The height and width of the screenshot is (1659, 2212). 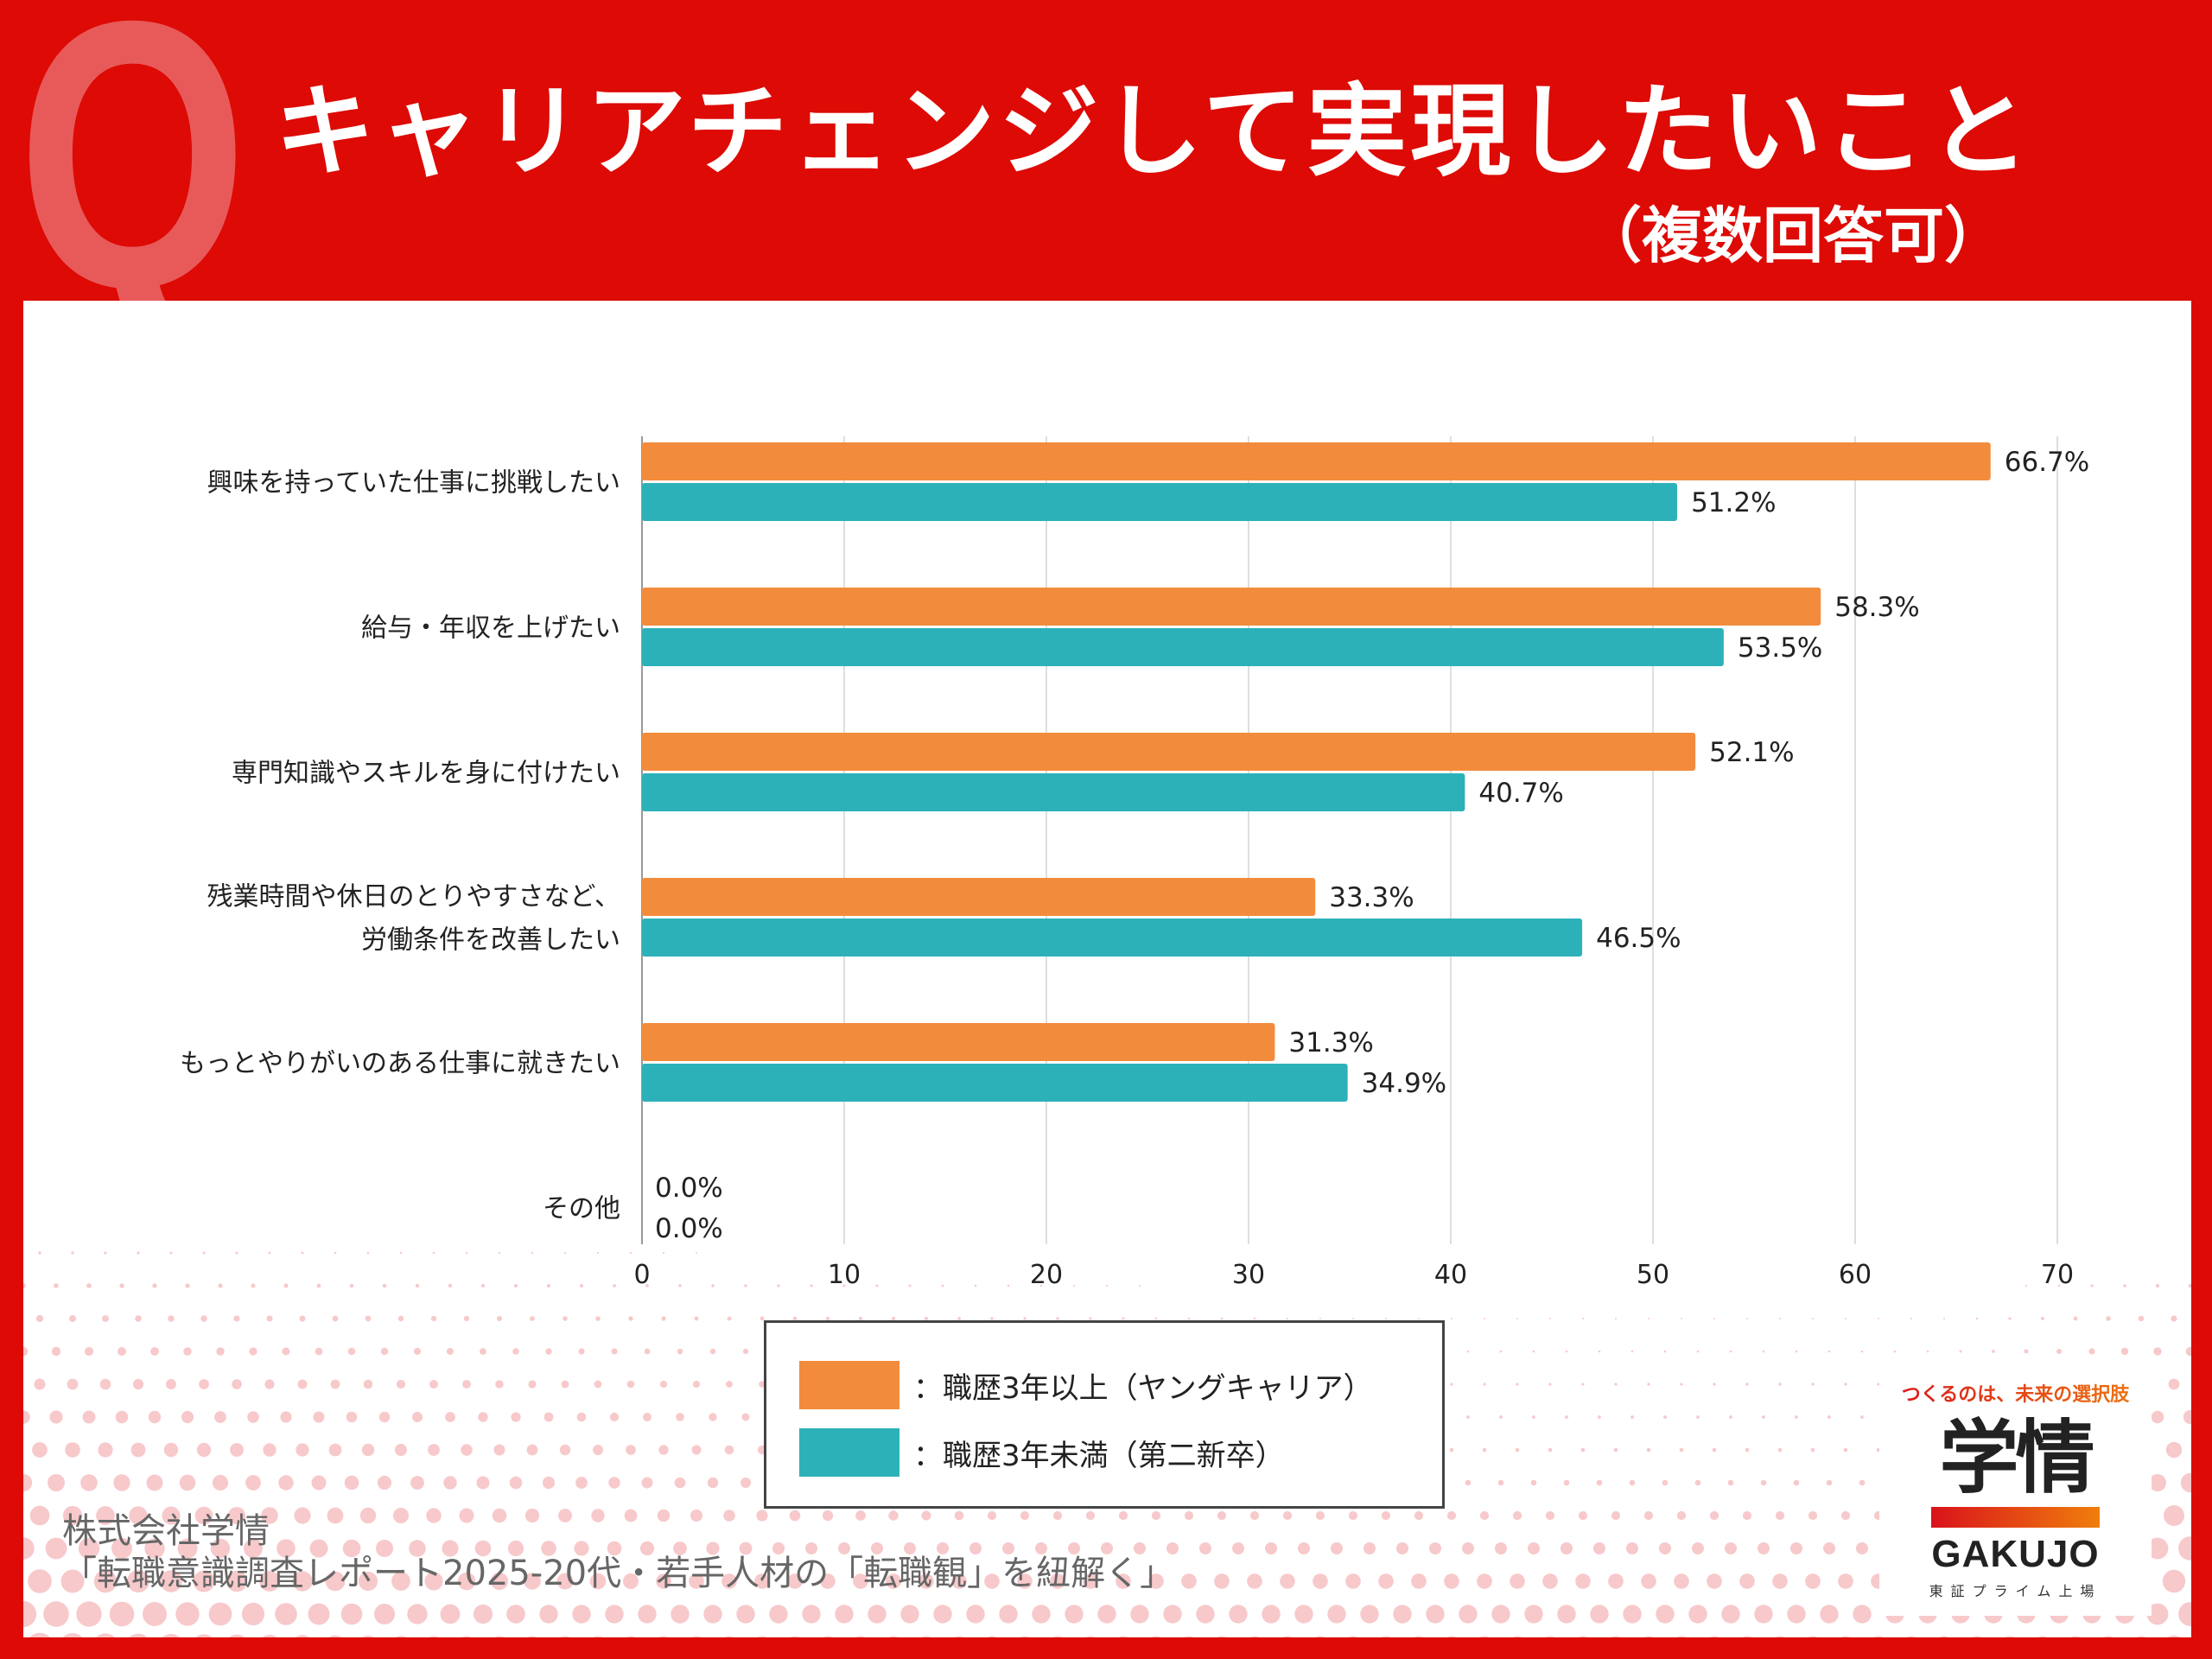 What do you see at coordinates (1520, 793) in the screenshot?
I see `data-label: 40.7%` at bounding box center [1520, 793].